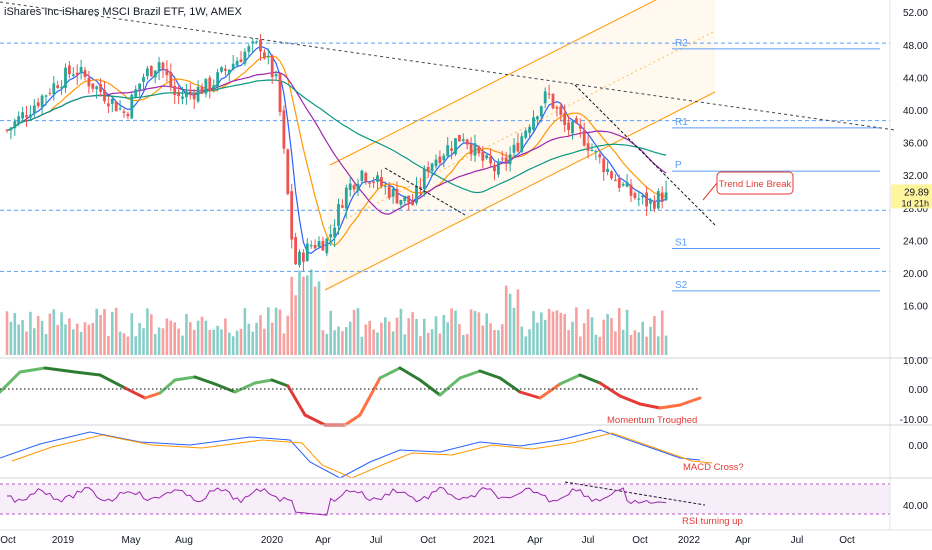 The width and height of the screenshot is (932, 550). I want to click on trend-break-pointer, so click(710, 191).